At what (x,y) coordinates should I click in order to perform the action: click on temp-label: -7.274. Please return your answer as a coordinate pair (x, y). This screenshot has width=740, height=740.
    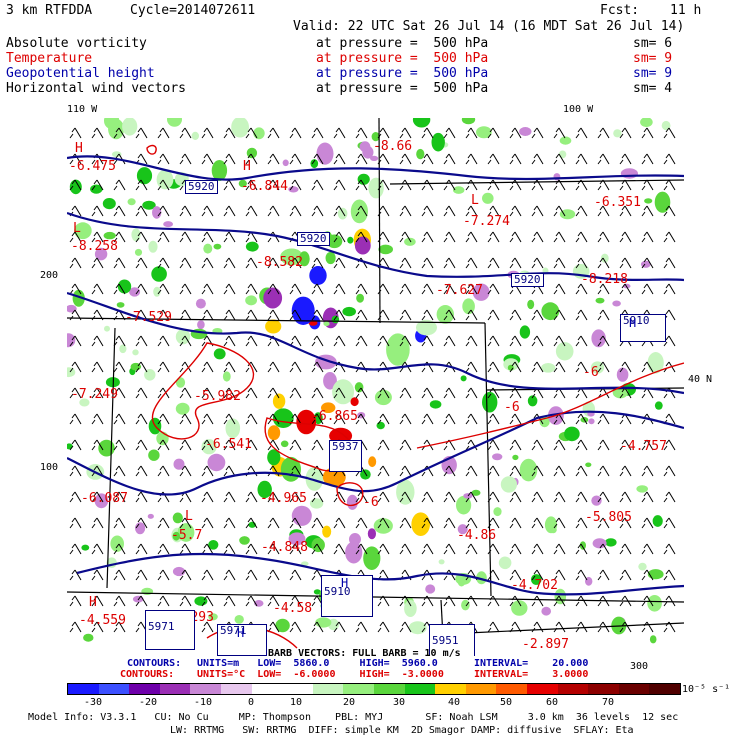
    Looking at the image, I should click on (486, 221).